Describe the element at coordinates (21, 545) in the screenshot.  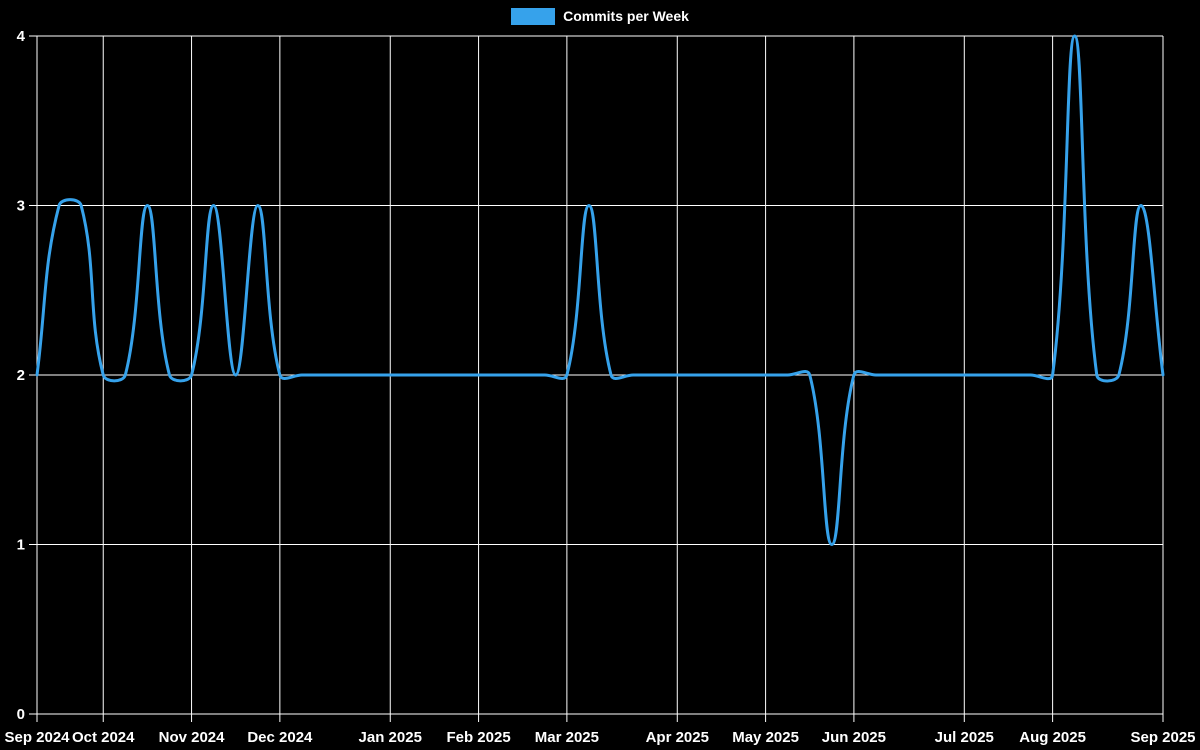
I see `y-axis-tick-label: 1` at that location.